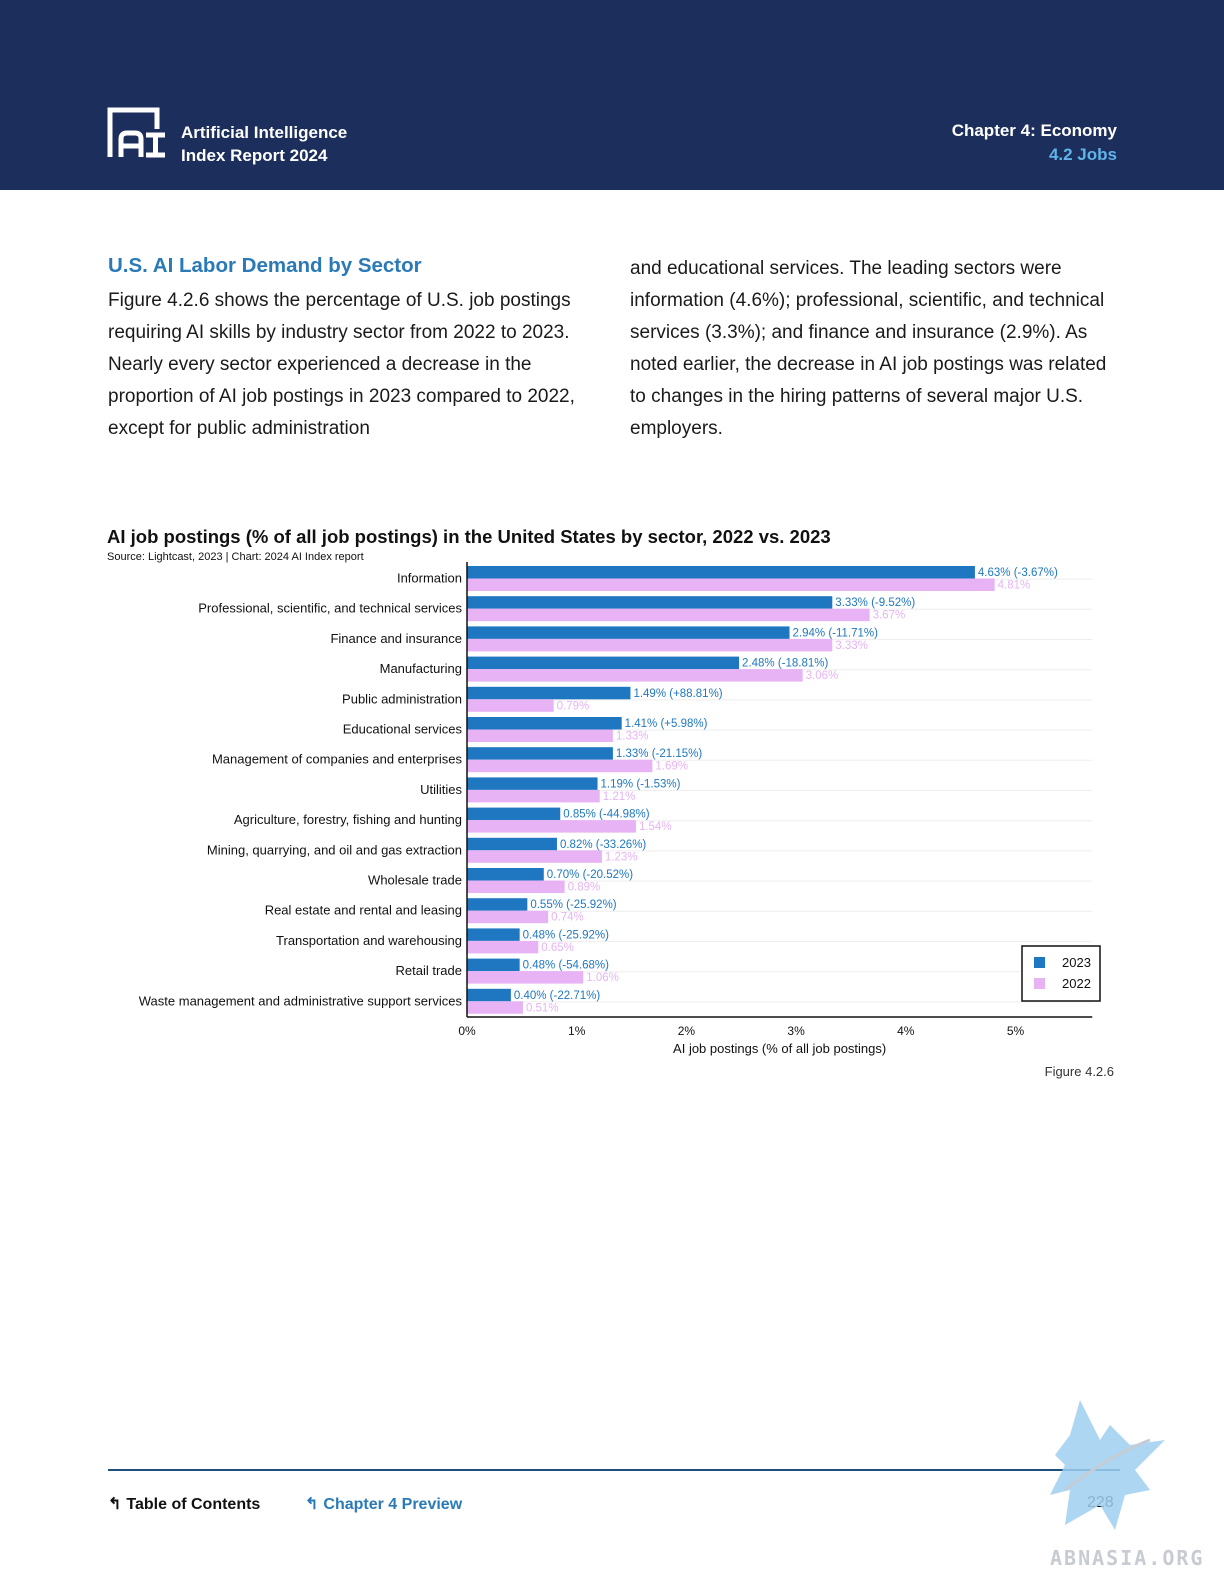 The height and width of the screenshot is (1584, 1224). What do you see at coordinates (1016, 1031) in the screenshot?
I see `x-tick-label: 5%` at bounding box center [1016, 1031].